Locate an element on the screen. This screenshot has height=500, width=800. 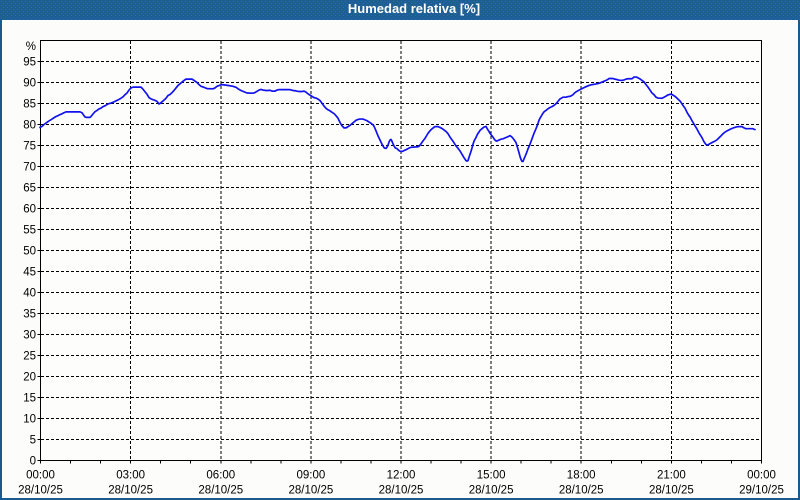
svg-text: 60 is located at coordinates (29, 210).